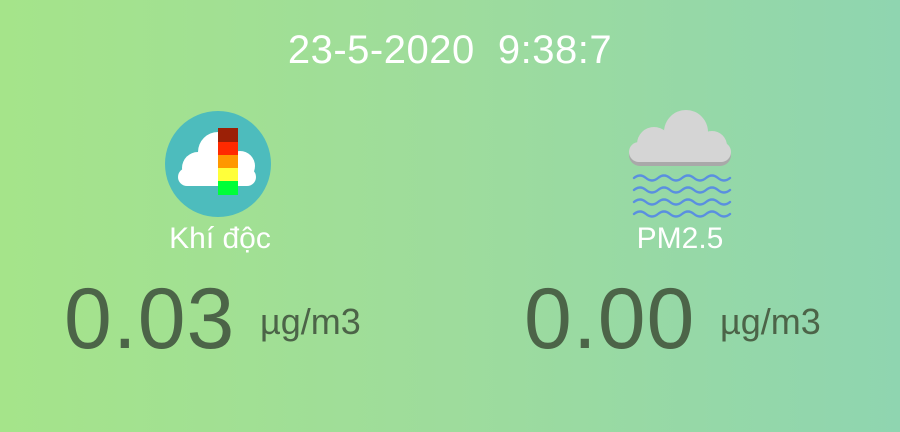 The width and height of the screenshot is (900, 432). I want to click on pm25-value: 0.00, so click(610, 319).